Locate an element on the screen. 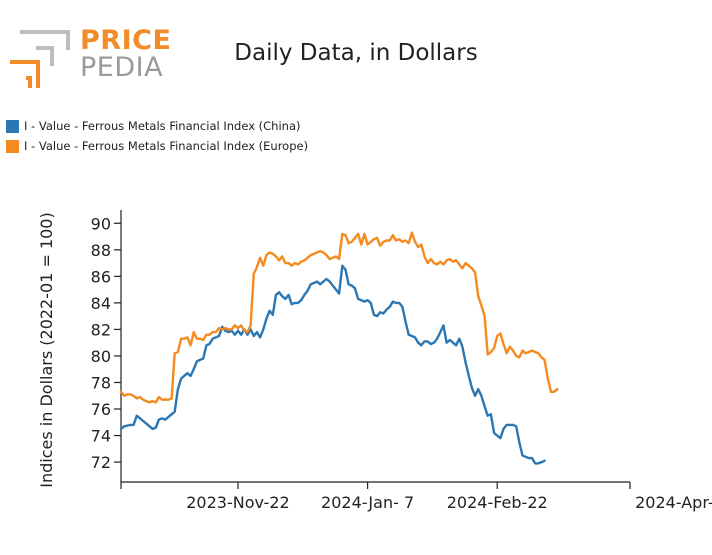  legend-swatch-europe is located at coordinates (12, 146).